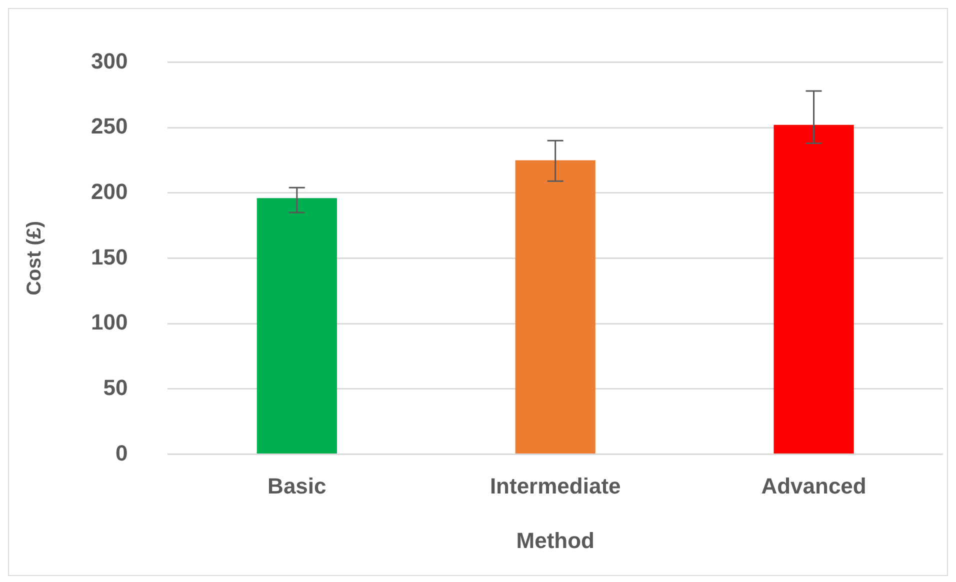  What do you see at coordinates (555, 485) in the screenshot?
I see `x-tick-label: Intermediate` at bounding box center [555, 485].